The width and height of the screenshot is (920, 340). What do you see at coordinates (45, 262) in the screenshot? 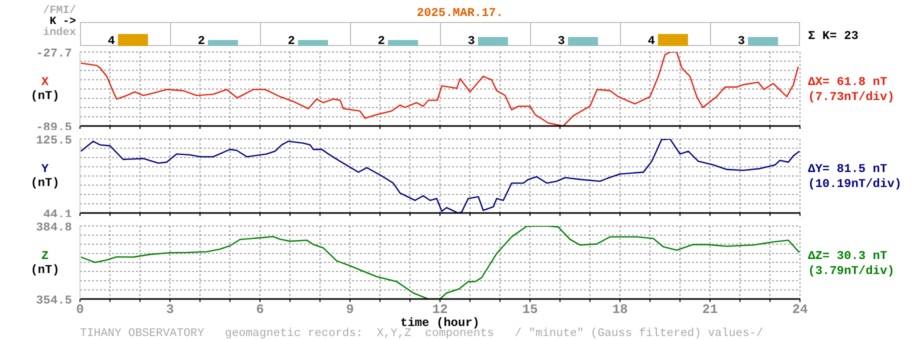
I see `y-axis-title: Z (nT)` at bounding box center [45, 262].